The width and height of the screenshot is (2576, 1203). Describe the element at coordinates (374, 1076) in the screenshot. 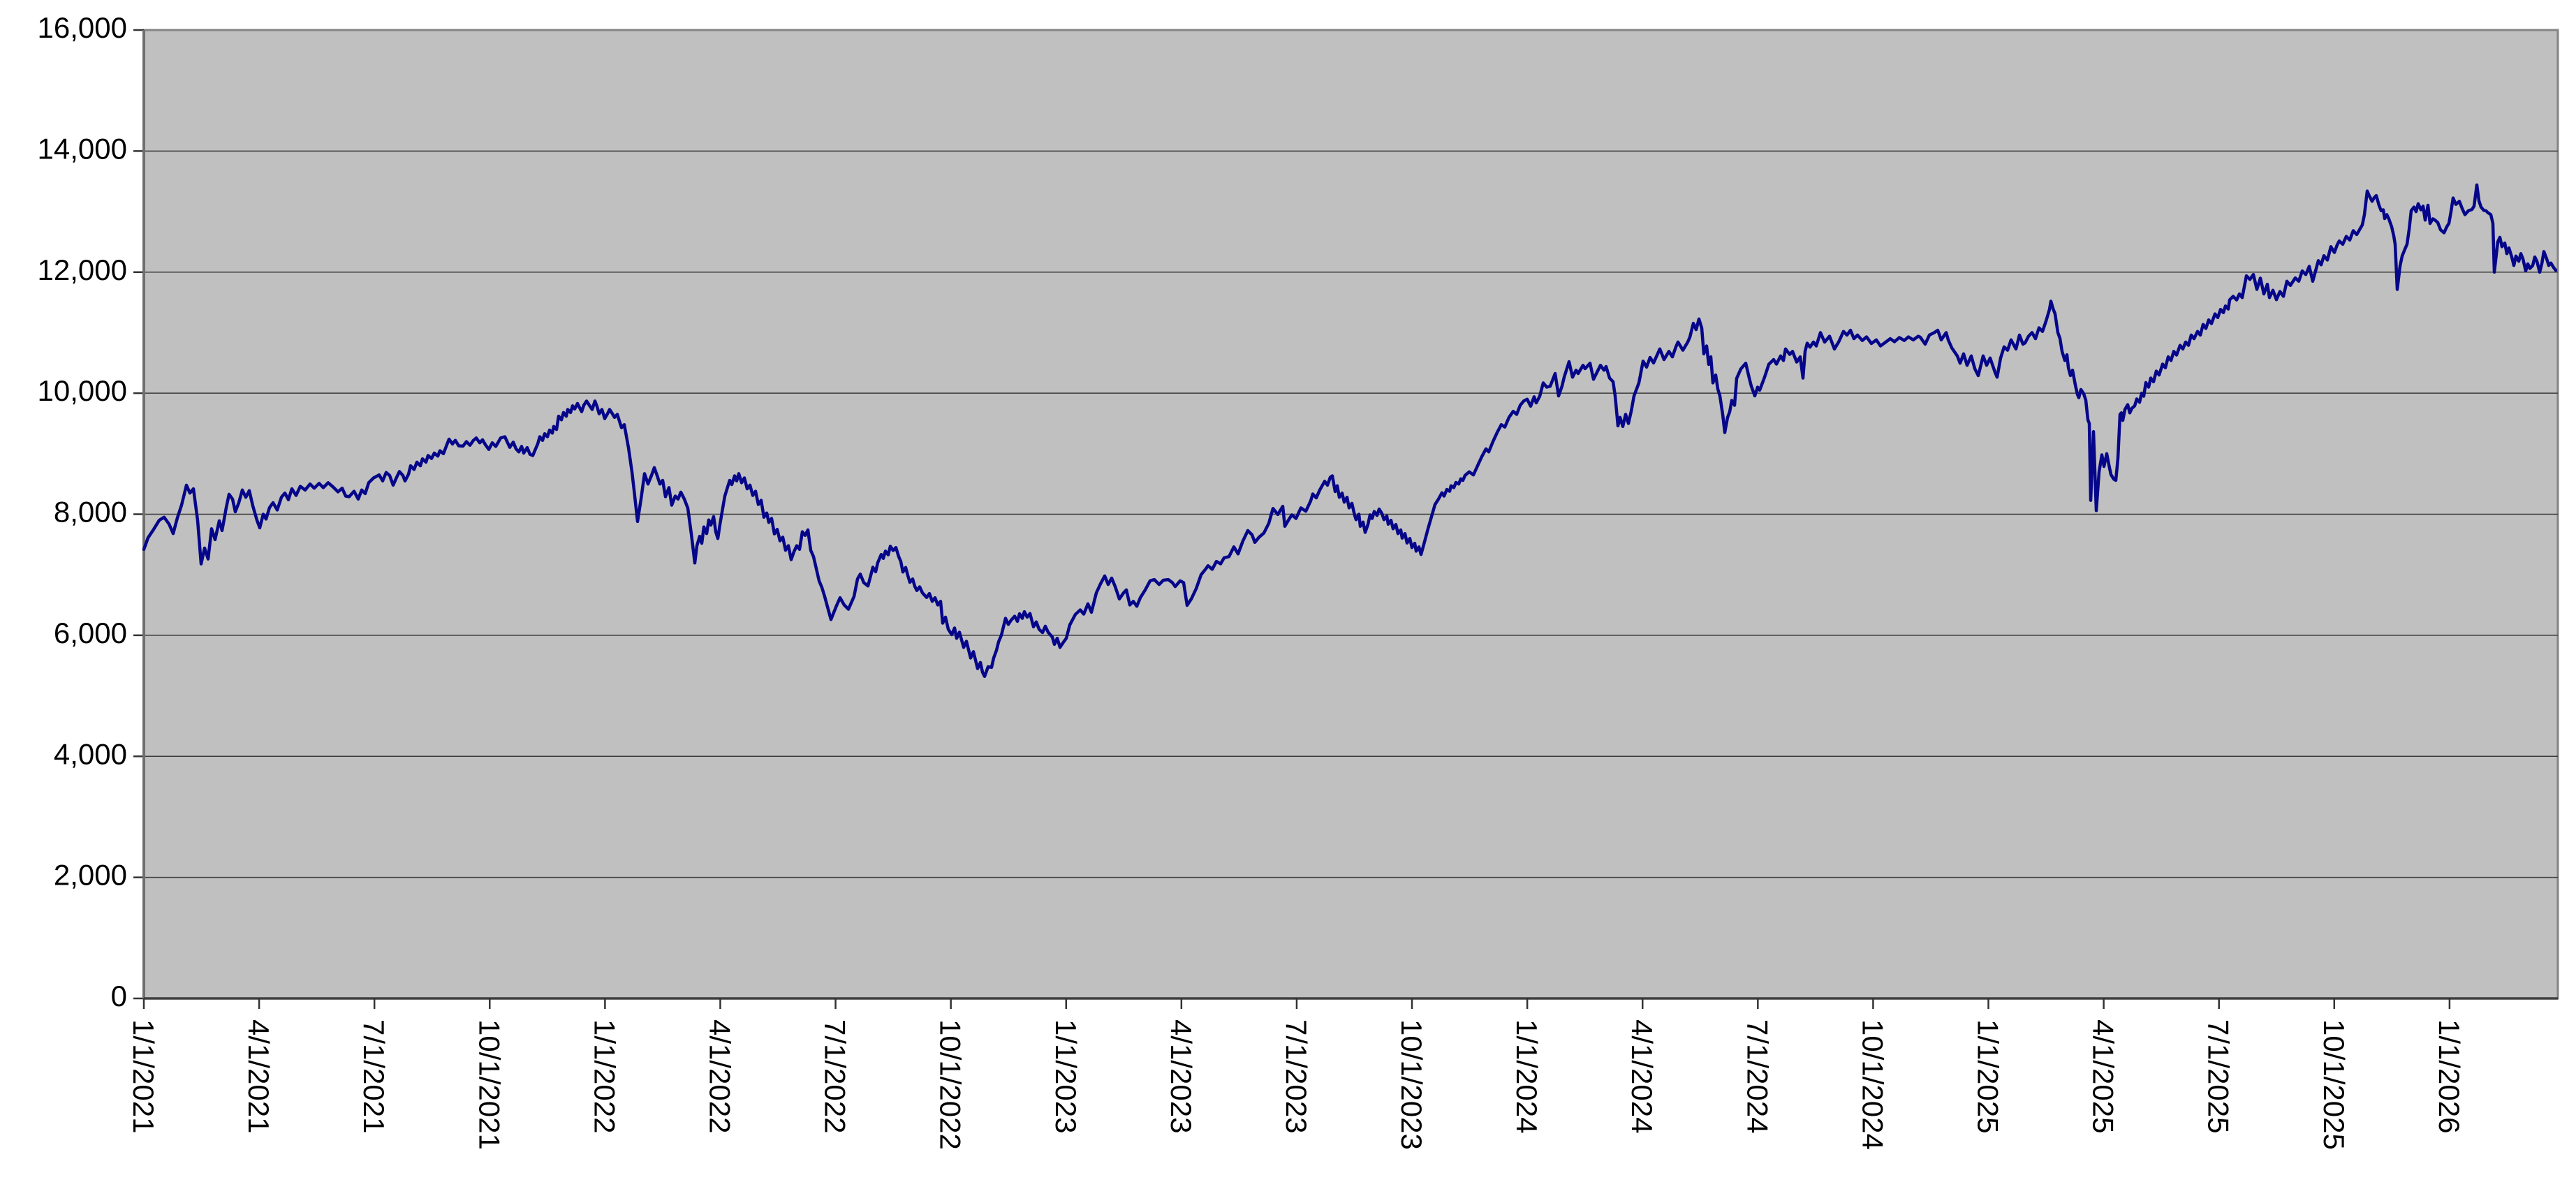

I see `x-axis-label: 7/1/2021` at that location.